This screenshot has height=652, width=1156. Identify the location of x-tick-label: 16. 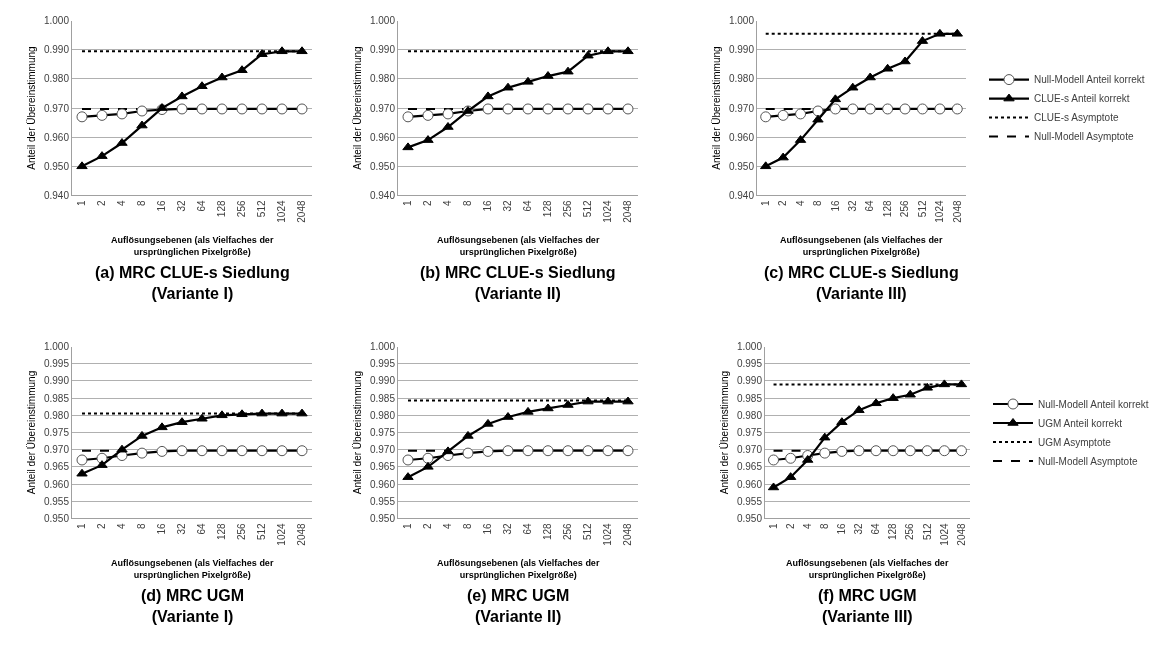
(162, 206).